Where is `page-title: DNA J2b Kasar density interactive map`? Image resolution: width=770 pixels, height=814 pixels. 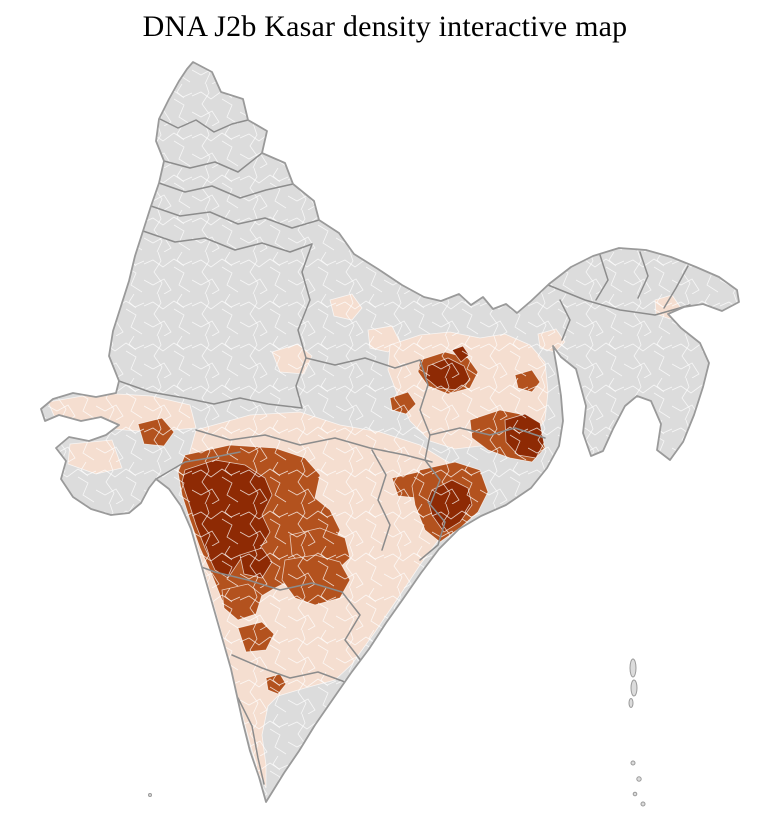 page-title: DNA J2b Kasar density interactive map is located at coordinates (385, 26).